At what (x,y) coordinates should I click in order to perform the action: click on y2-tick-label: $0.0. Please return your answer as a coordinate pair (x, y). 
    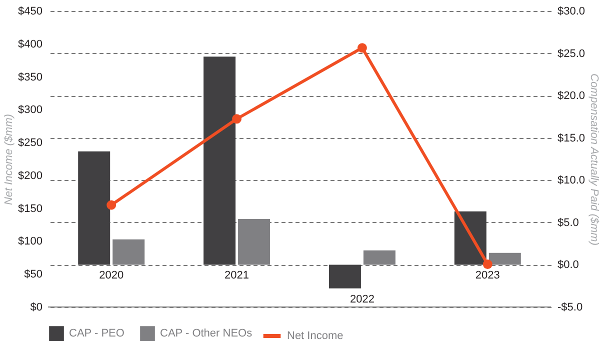
    Looking at the image, I should click on (568, 265).